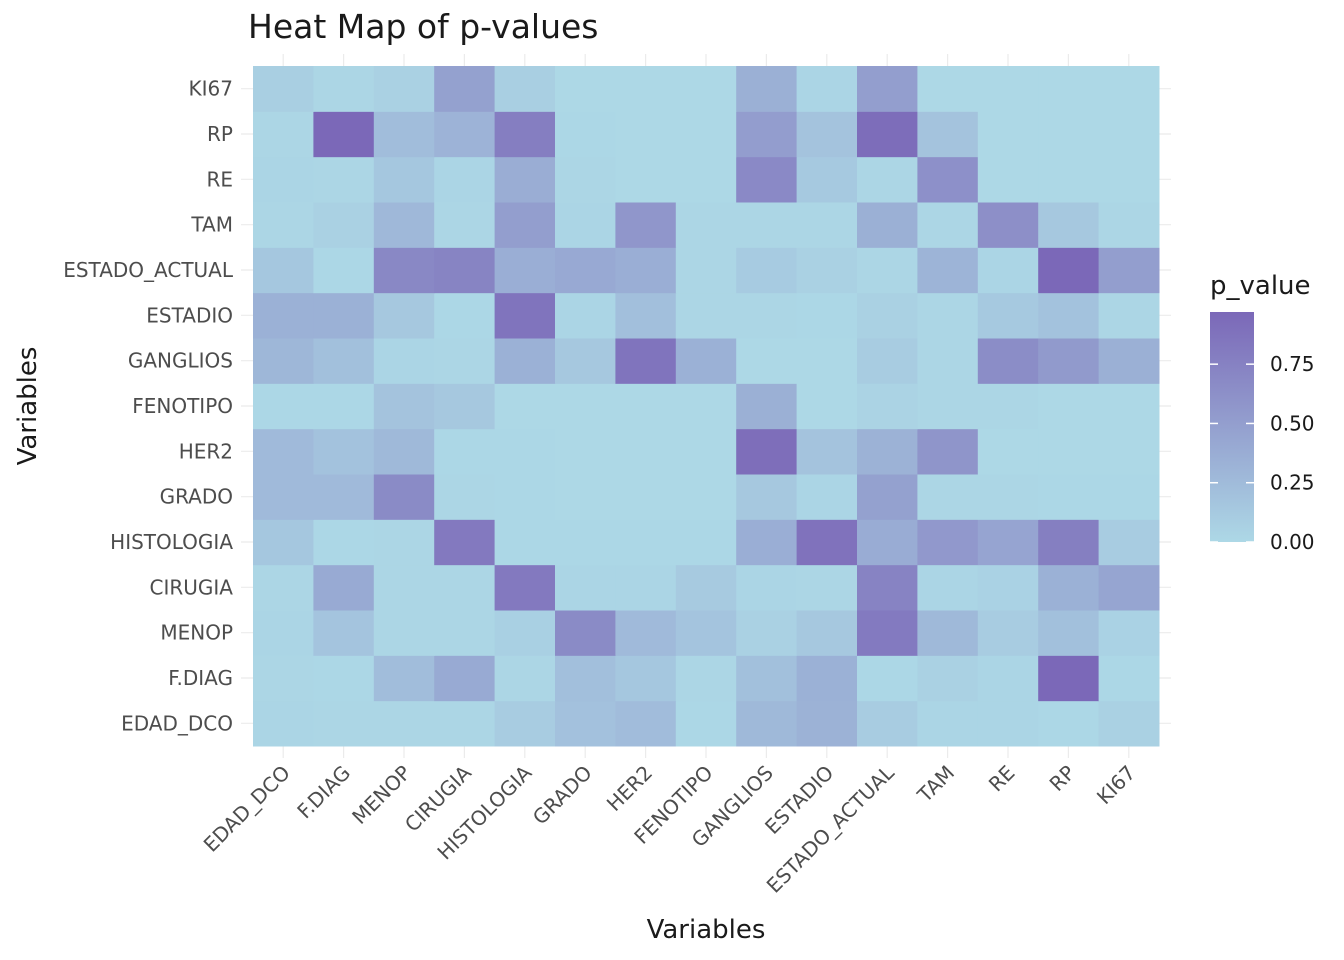 This screenshot has width=1344, height=960. I want to click on x-tick-label: RE, so click(1002, 779).